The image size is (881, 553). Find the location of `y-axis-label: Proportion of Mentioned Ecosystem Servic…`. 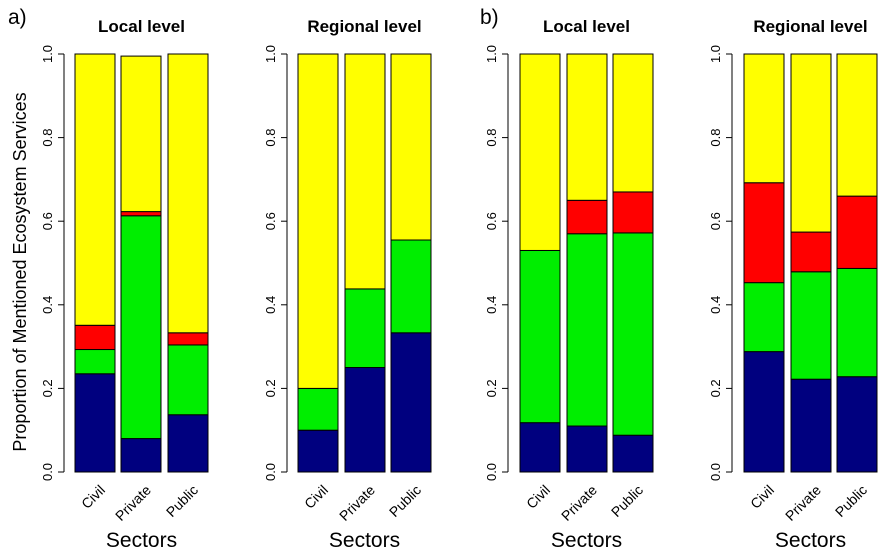

y-axis-label: Proportion of Mentioned Ecosystem Servic… is located at coordinates (20, 271).